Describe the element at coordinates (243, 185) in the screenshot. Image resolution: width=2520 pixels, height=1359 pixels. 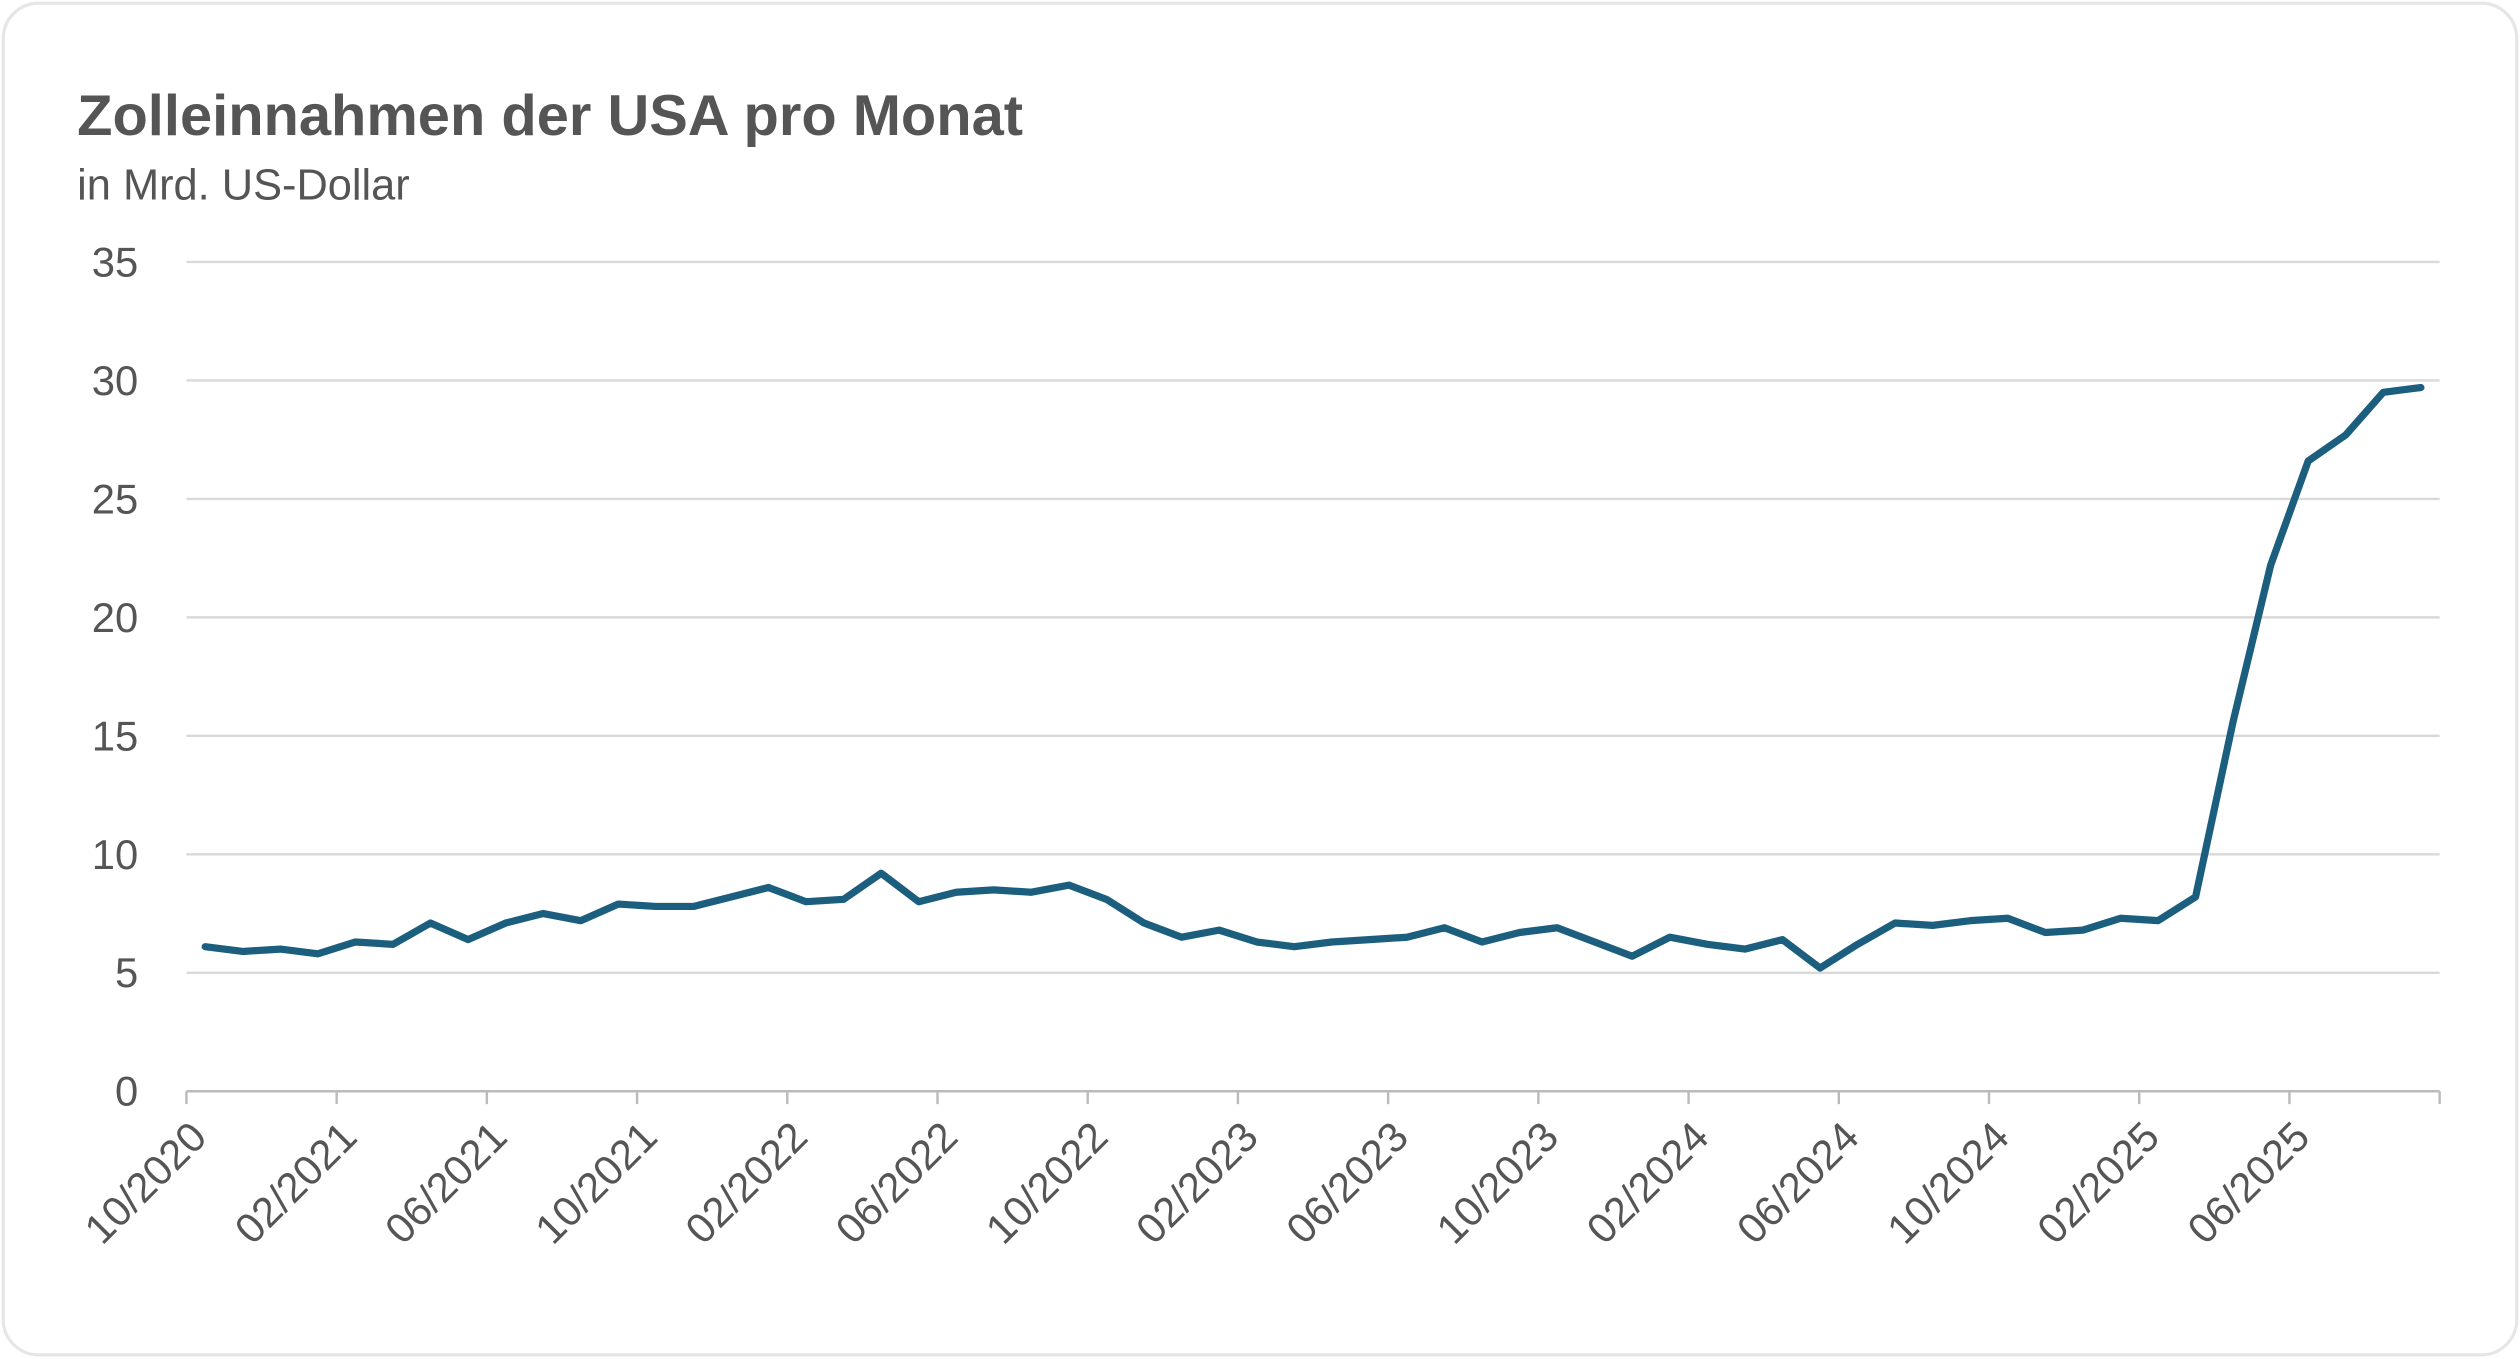
I see `chart-subtitle: in Mrd. US-Dollar` at that location.